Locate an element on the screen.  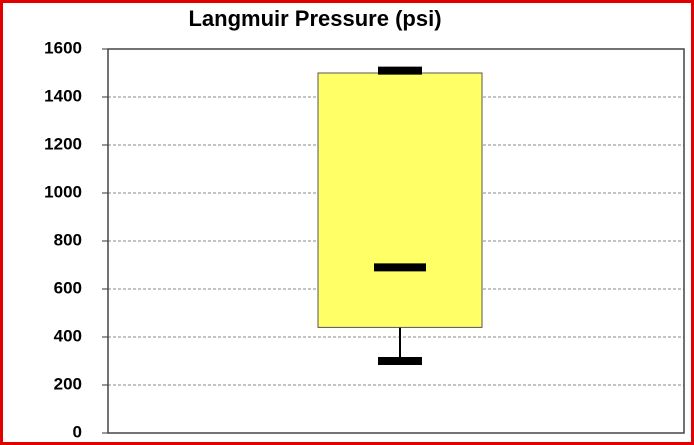
y-tick-label: 1200 is located at coordinates (63, 143).